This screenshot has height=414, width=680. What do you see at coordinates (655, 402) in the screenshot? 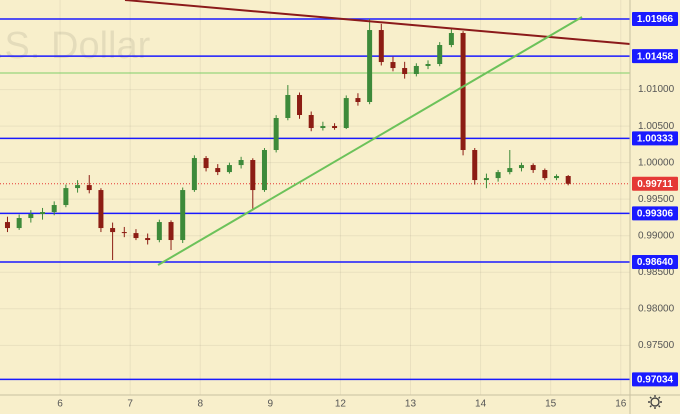
I see `settings-icon` at bounding box center [655, 402].